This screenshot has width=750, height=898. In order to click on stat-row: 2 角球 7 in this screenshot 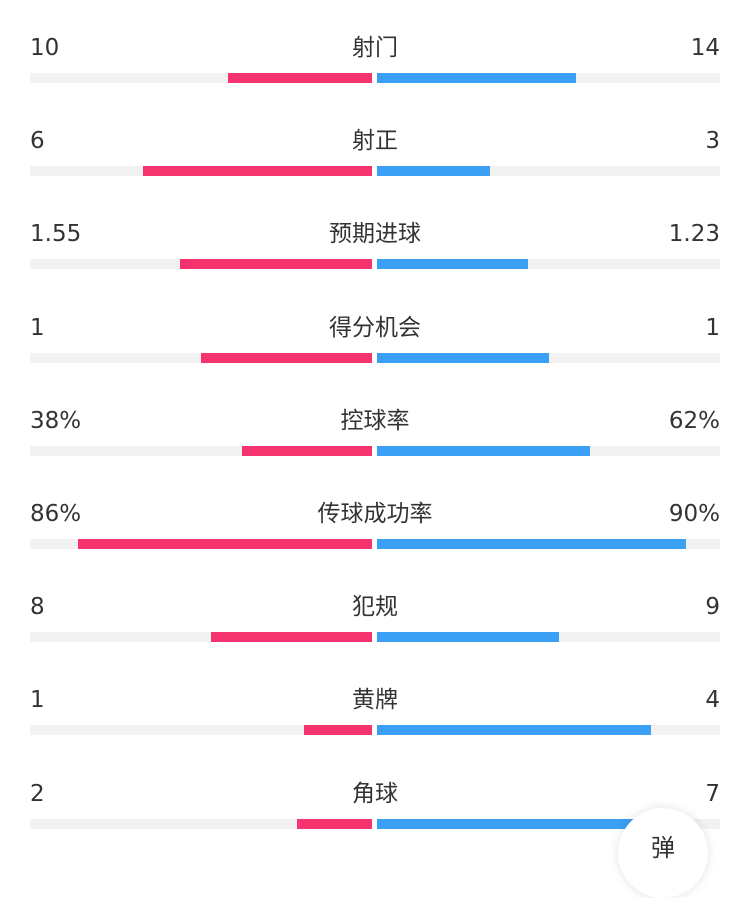, I will do `click(375, 825)`.